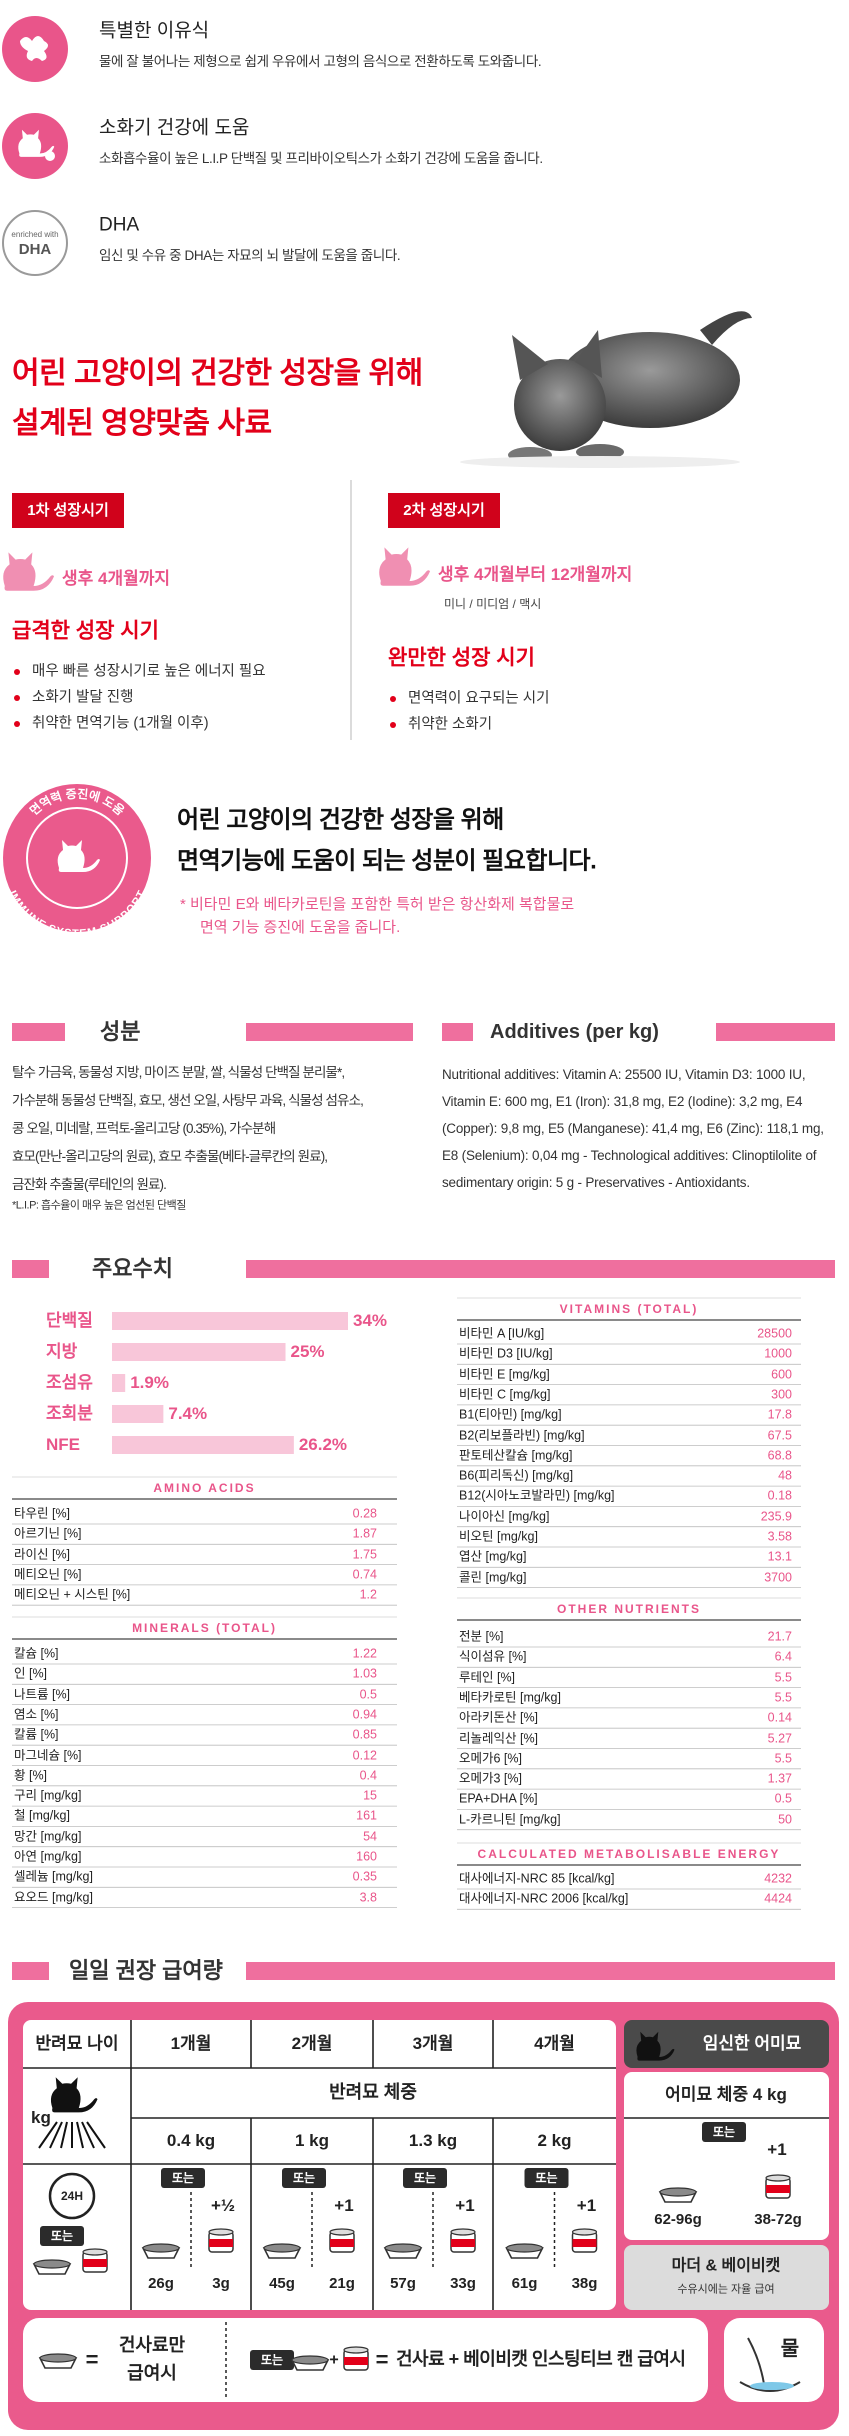  Describe the element at coordinates (221, 2283) in the screenshot. I see `wet-amount: 3g` at that location.